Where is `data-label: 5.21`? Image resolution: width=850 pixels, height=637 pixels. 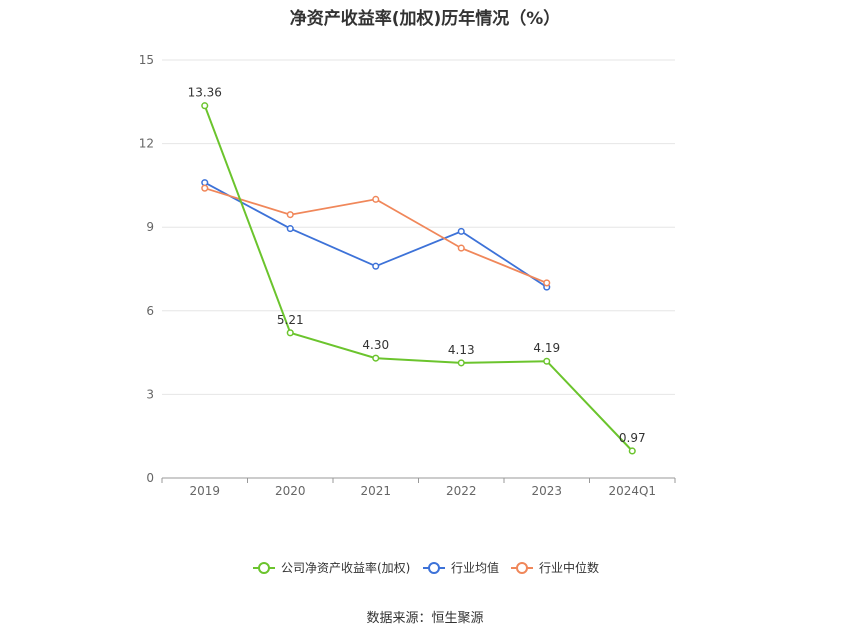
data-label: 5.21 is located at coordinates (290, 320).